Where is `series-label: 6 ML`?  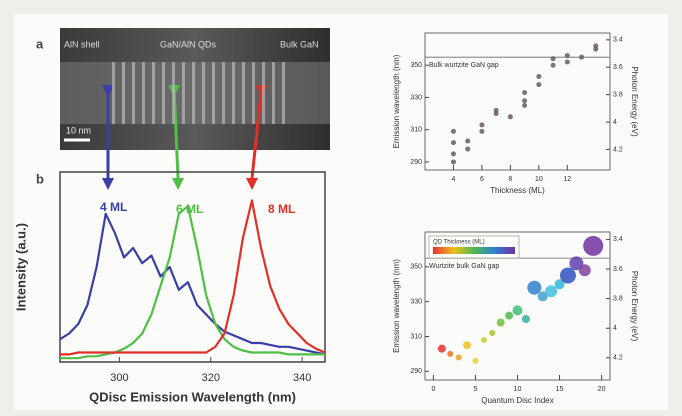
series-label: 6 ML is located at coordinates (189, 209).